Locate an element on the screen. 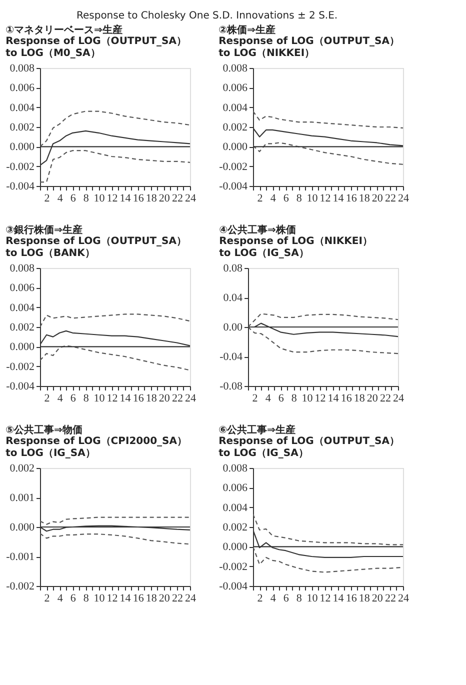 This screenshot has height=685, width=466. y-tick-label: -0.001 is located at coordinates (20, 557).